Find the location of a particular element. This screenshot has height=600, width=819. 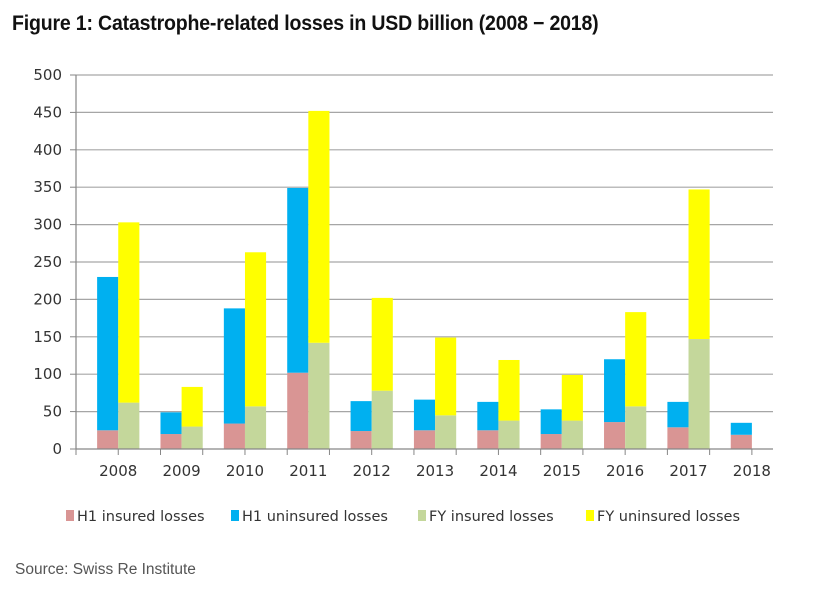

legend-label: FY uninsured losses is located at coordinates (668, 517).